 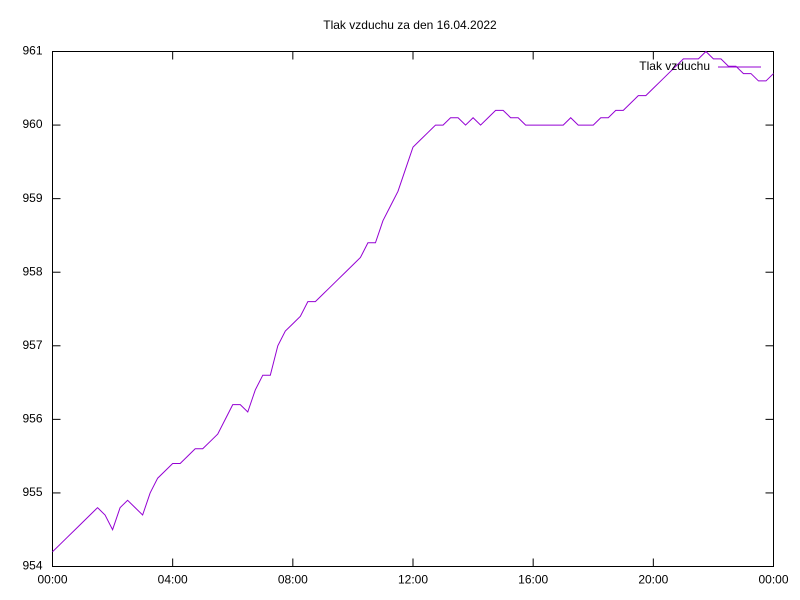 I want to click on y-tick-label: 955, so click(x=32, y=492).